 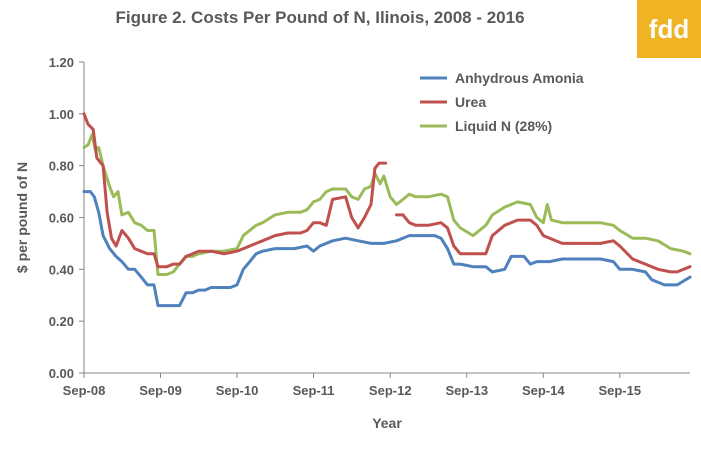 What do you see at coordinates (502, 102) in the screenshot?
I see `legend: Anhydrous Amonia Urea Liquid N (28%)` at bounding box center [502, 102].